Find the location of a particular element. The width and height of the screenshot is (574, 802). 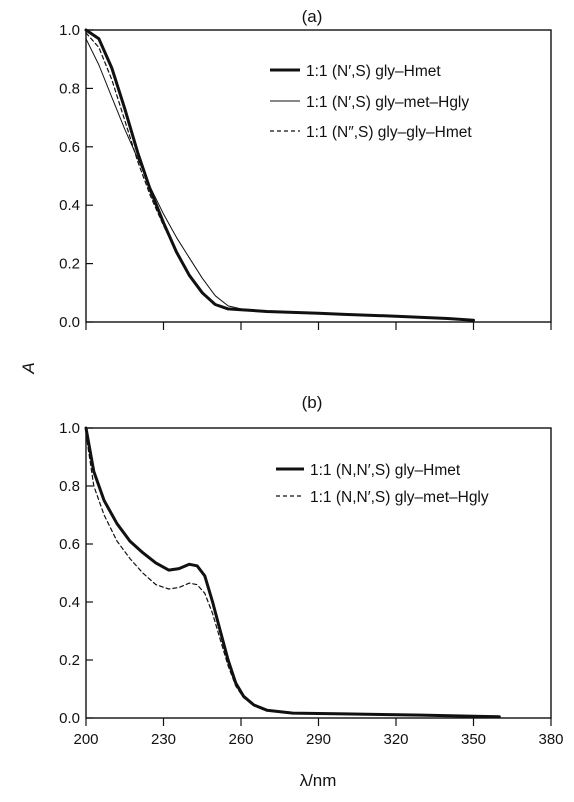

y-axis-b: 0.0 0.2 0.4 0.6 0.8 1.0 is located at coordinates (76, 573).